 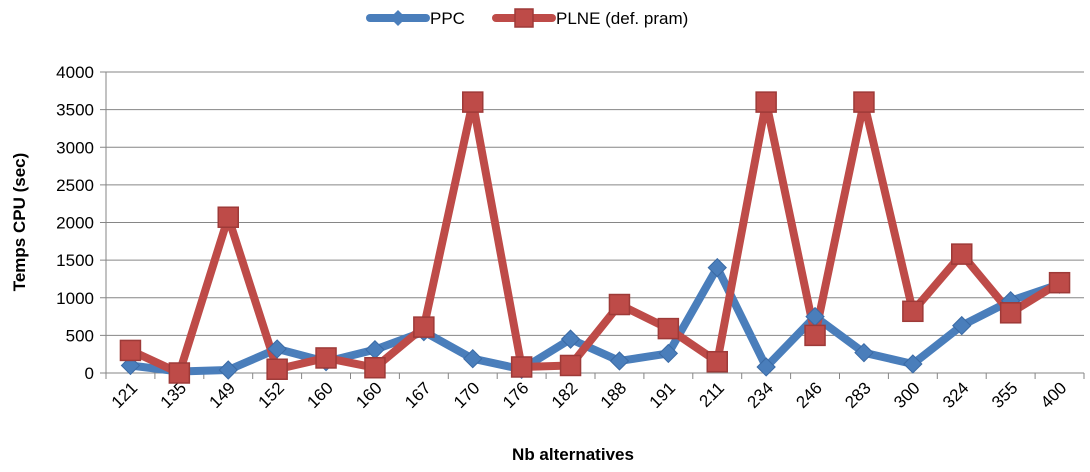 What do you see at coordinates (89, 373) in the screenshot?
I see `y-tick-label: 0` at bounding box center [89, 373].